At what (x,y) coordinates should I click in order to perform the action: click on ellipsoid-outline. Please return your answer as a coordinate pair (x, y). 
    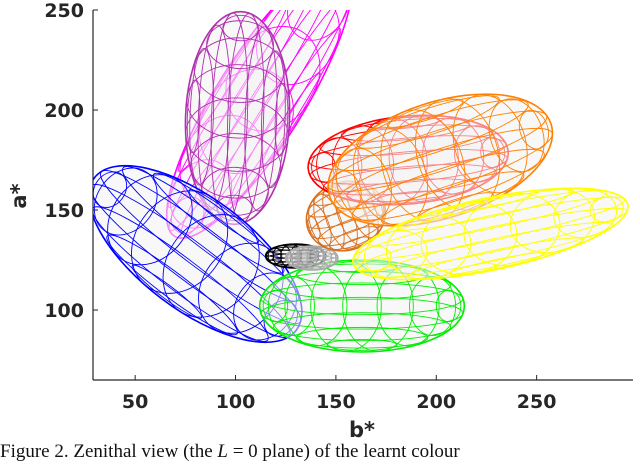
    Looking at the image, I should click on (490, 234).